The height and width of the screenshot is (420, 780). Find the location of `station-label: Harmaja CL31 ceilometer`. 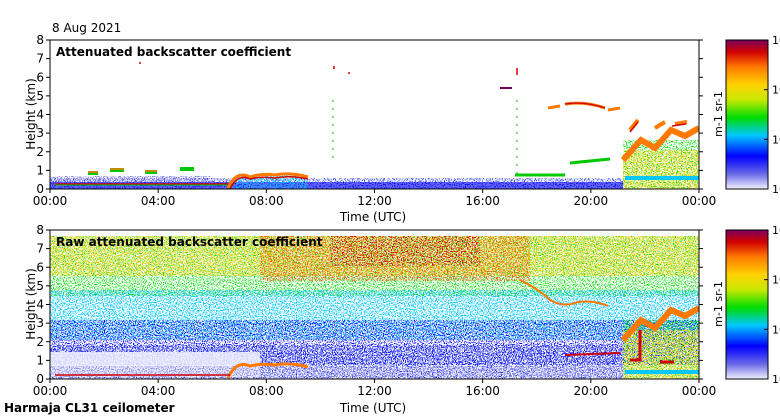

station-label: Harmaja CL31 ceilometer is located at coordinates (89, 408).